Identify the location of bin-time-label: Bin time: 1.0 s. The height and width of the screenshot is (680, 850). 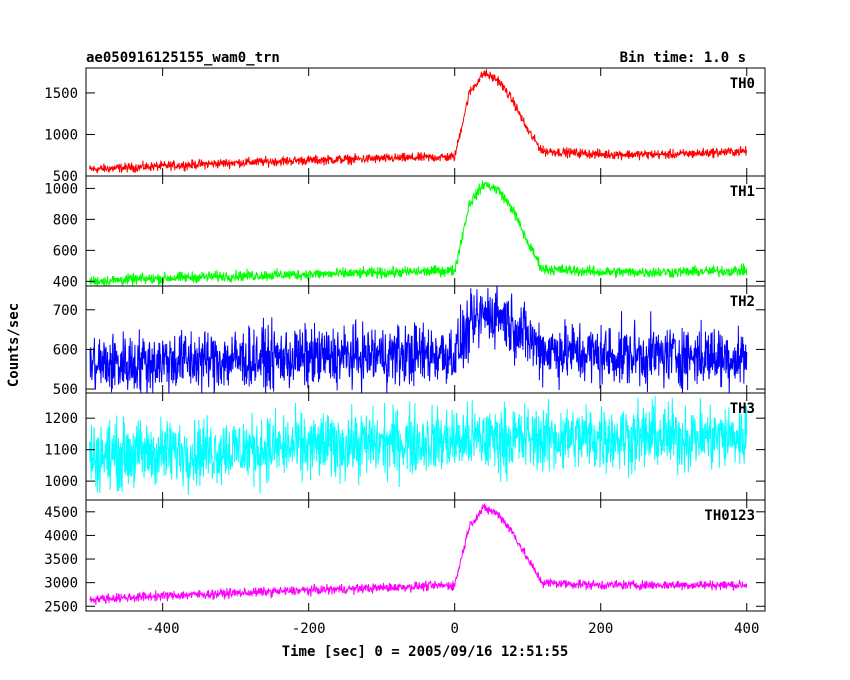
(683, 58).